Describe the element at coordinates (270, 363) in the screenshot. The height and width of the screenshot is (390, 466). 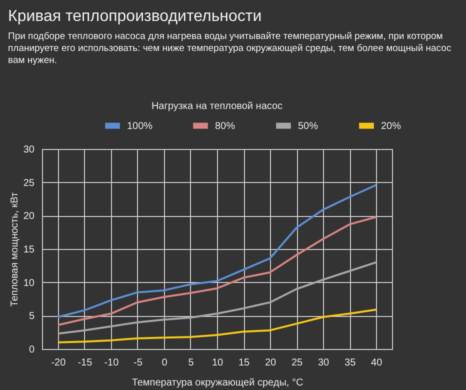
I see `x-tick-label: 20` at that location.